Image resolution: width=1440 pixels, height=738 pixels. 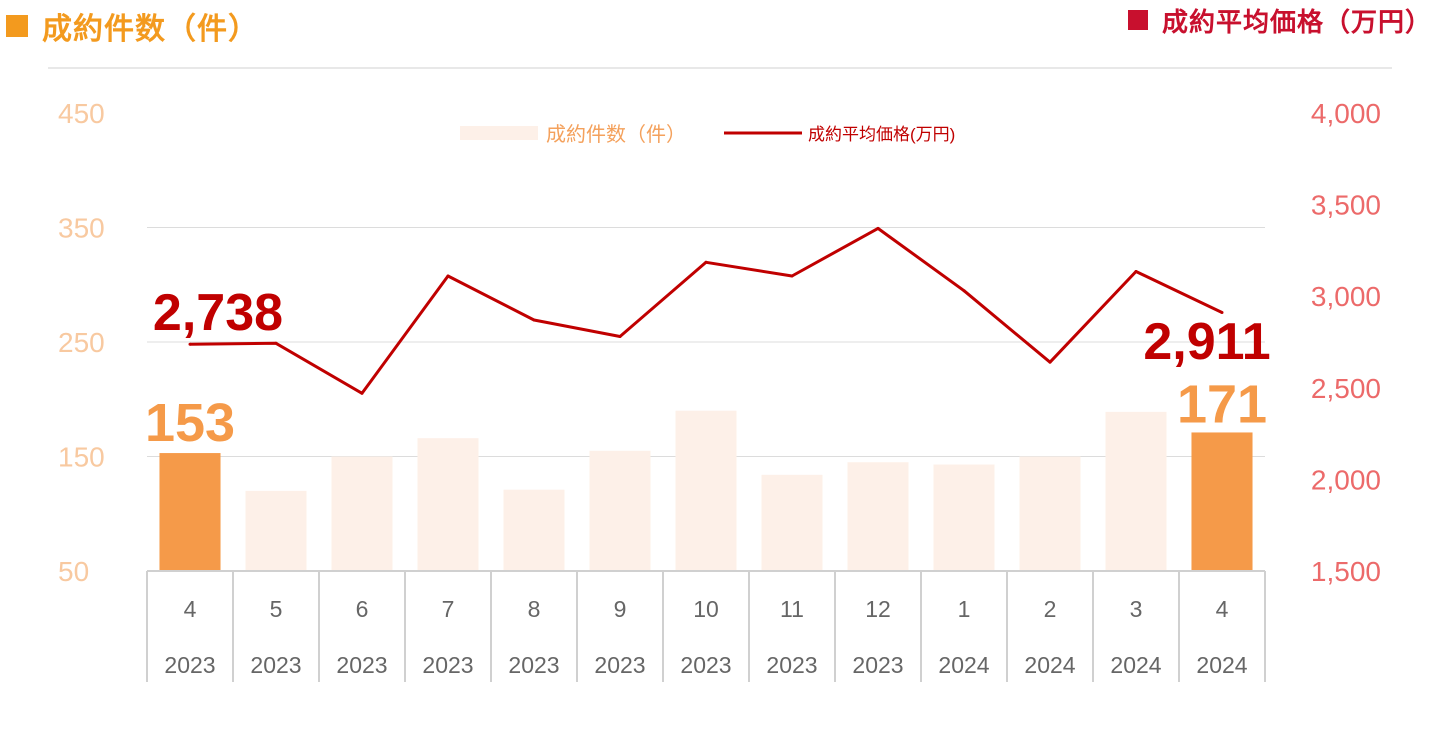 I want to click on left-tick-label: 350, so click(x=81, y=228).